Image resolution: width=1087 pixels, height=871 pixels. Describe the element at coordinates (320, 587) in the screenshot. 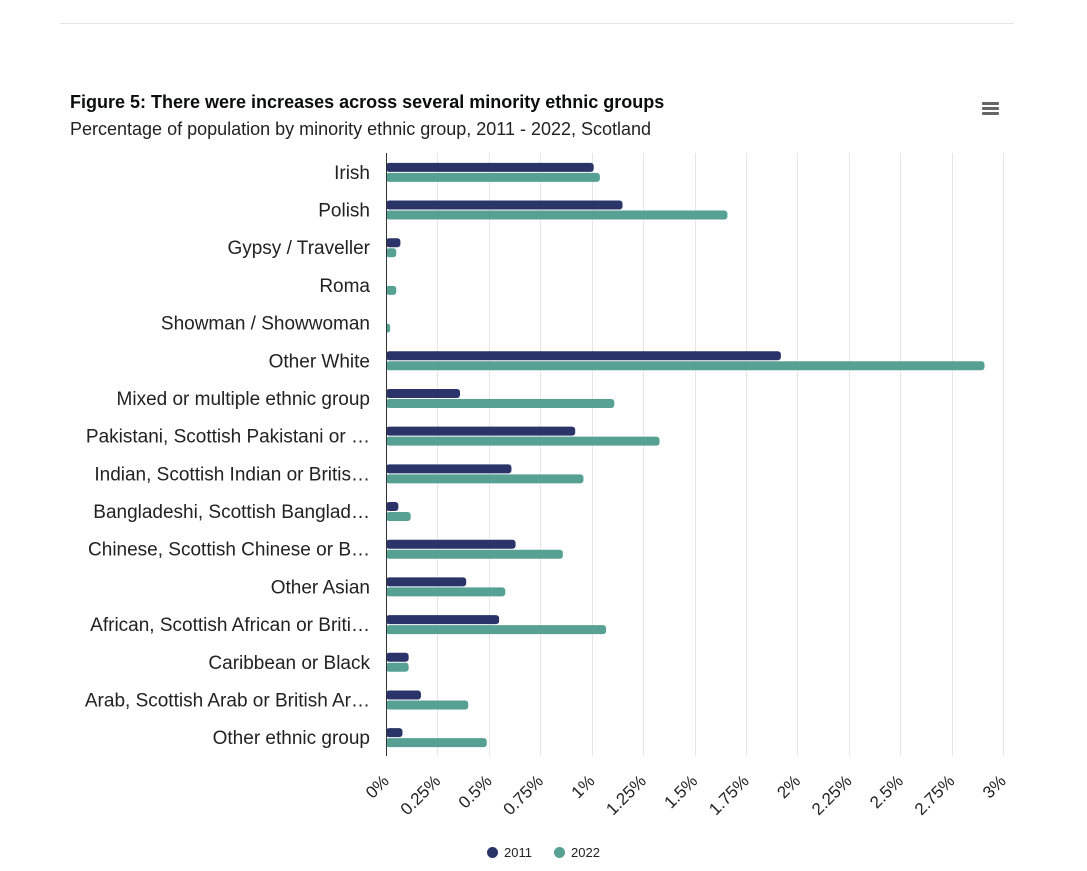

I see `category-label: Other Asian` at that location.